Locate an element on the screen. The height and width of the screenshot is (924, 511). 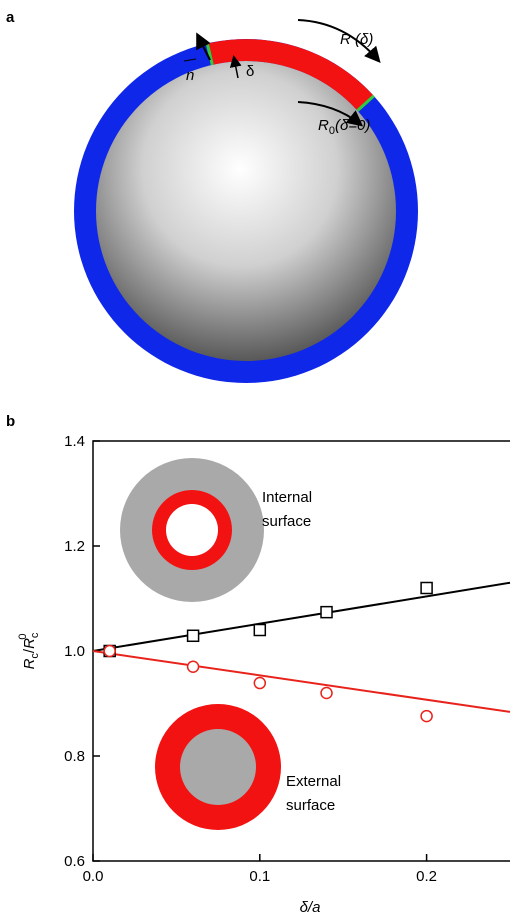
arc-arrow is located at coordinates (339, 41).